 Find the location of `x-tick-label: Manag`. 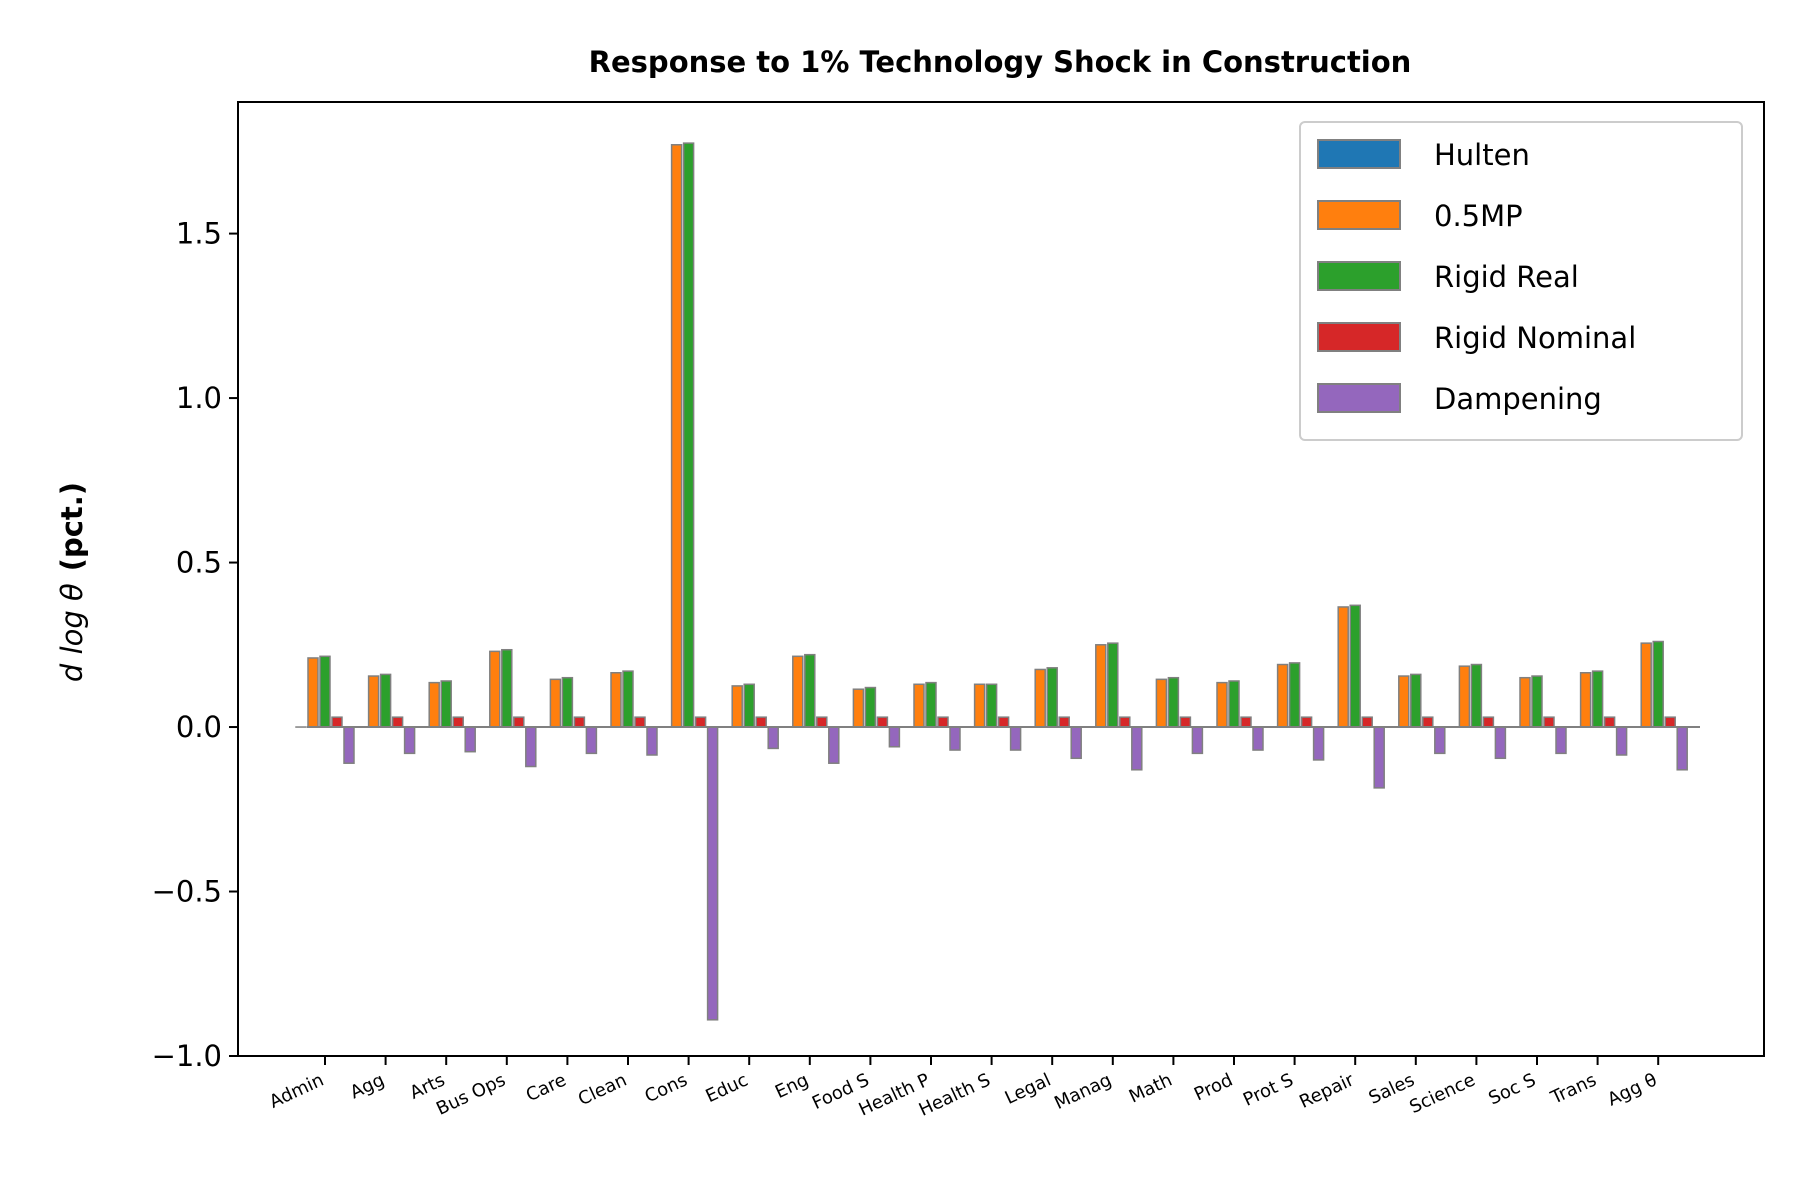

x-tick-label: Manag is located at coordinates (1083, 1091).